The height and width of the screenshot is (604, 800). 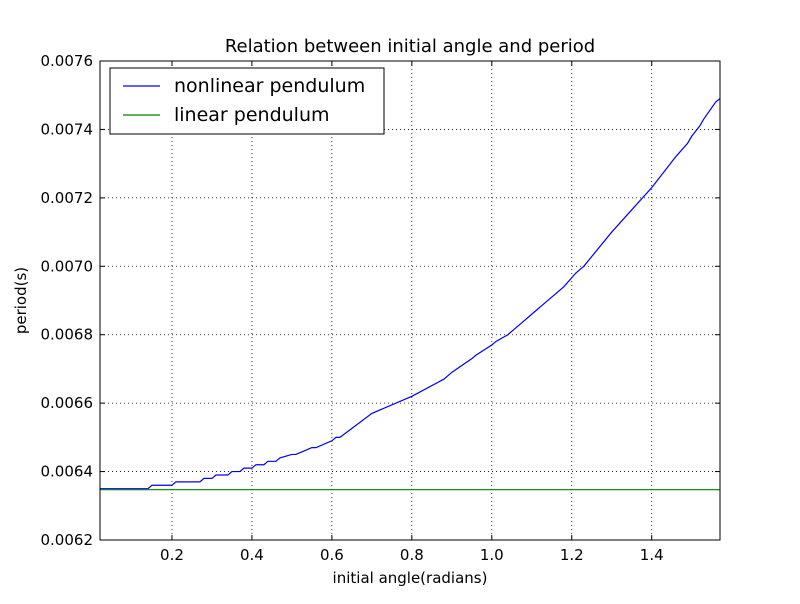 What do you see at coordinates (21, 300) in the screenshot?
I see `y-axis-title: period(s)` at bounding box center [21, 300].